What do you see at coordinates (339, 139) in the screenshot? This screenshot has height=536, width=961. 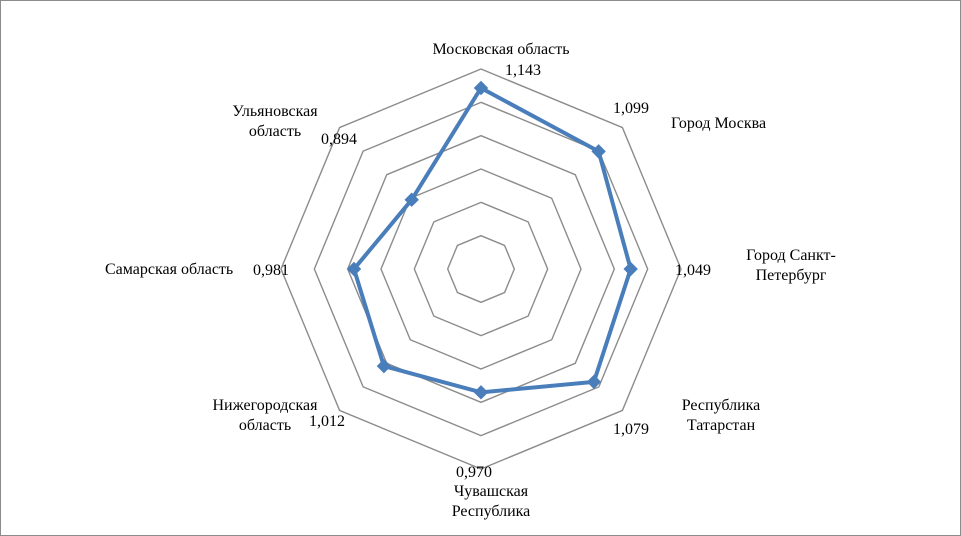 I see `data-value-label: 0,894` at bounding box center [339, 139].